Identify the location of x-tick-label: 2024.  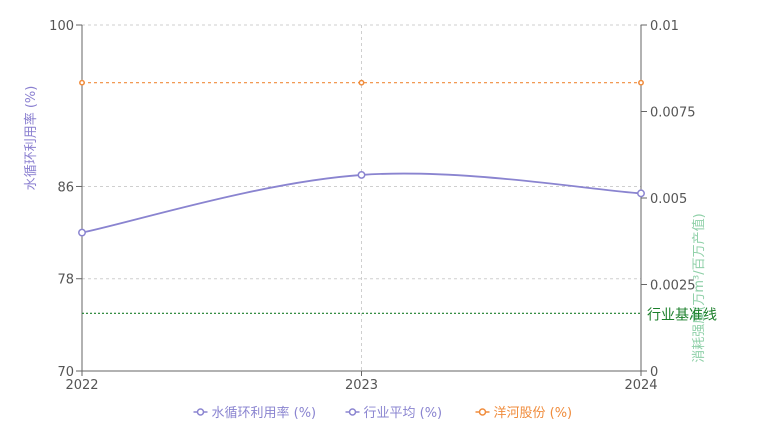
(640, 385).